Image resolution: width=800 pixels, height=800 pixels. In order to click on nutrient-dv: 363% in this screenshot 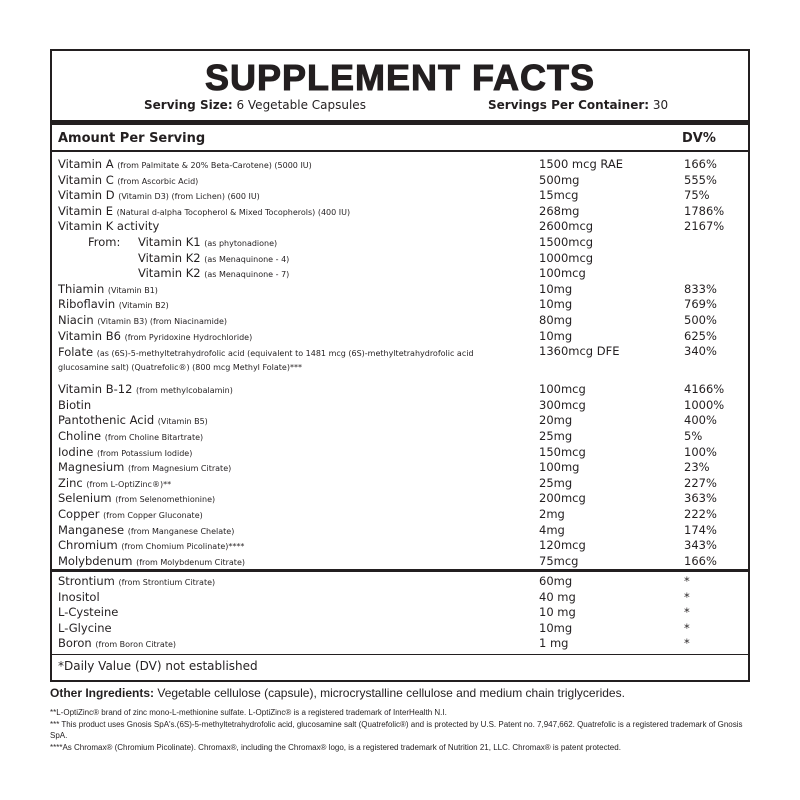, I will do `click(700, 498)`.